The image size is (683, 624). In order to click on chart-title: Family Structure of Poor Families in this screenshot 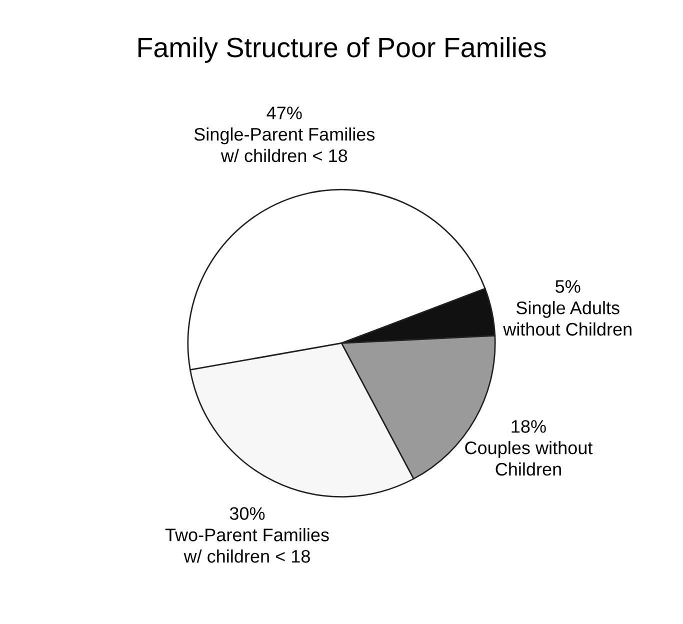, I will do `click(342, 49)`.